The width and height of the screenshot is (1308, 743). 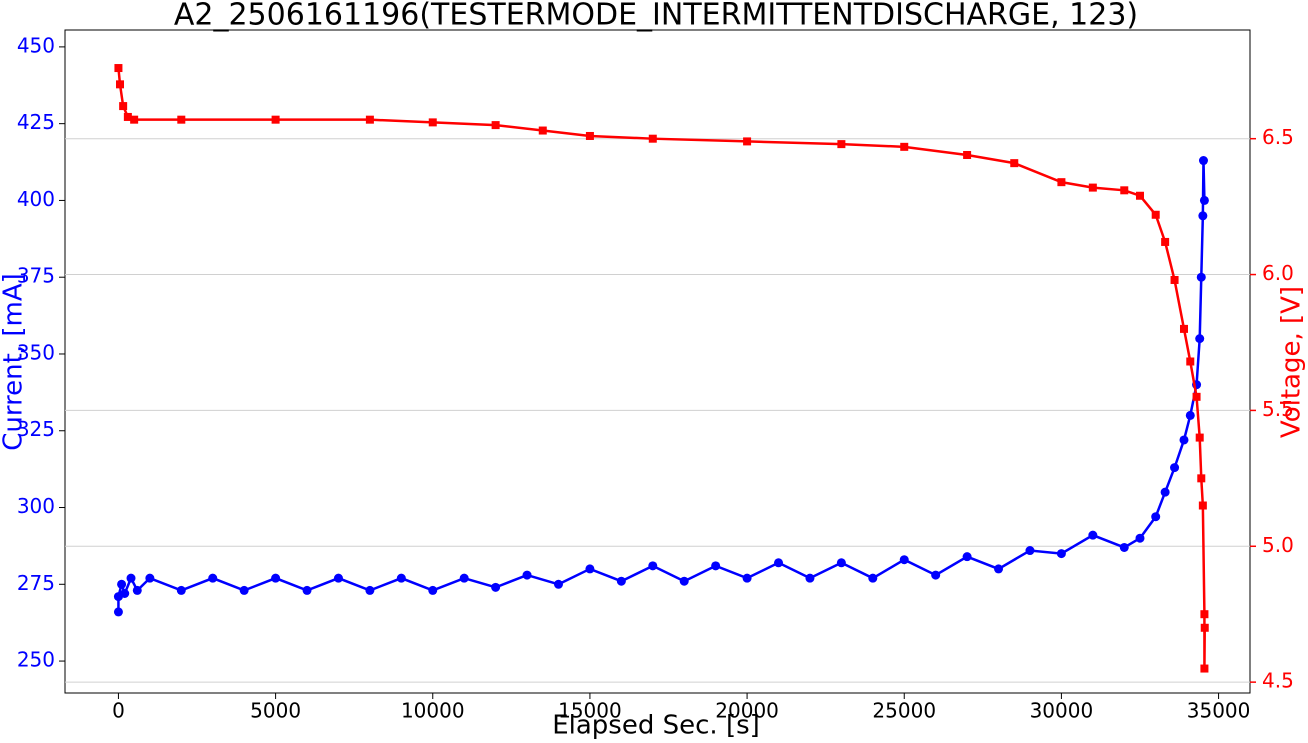 What do you see at coordinates (1278, 137) in the screenshot?
I see `y2-tick-label: 6.5` at bounding box center [1278, 137].